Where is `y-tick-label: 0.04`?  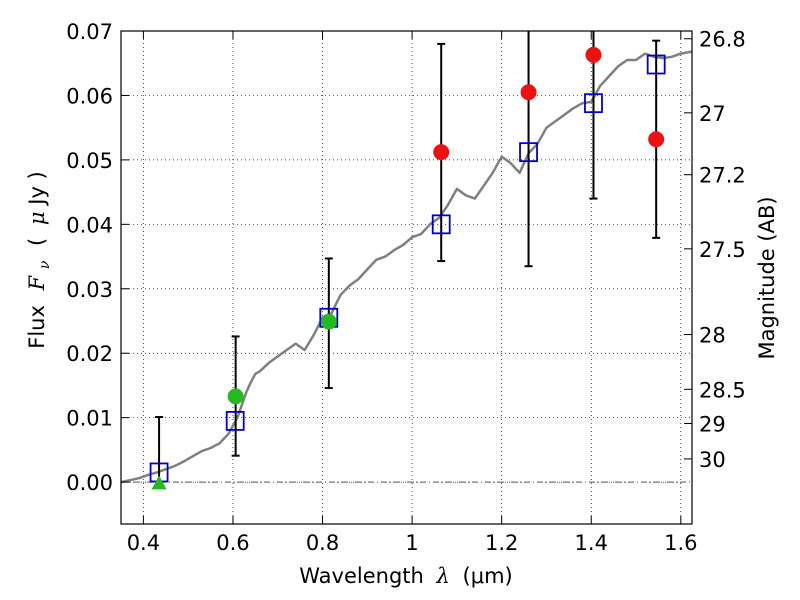
y-tick-label: 0.04 is located at coordinates (89, 225).